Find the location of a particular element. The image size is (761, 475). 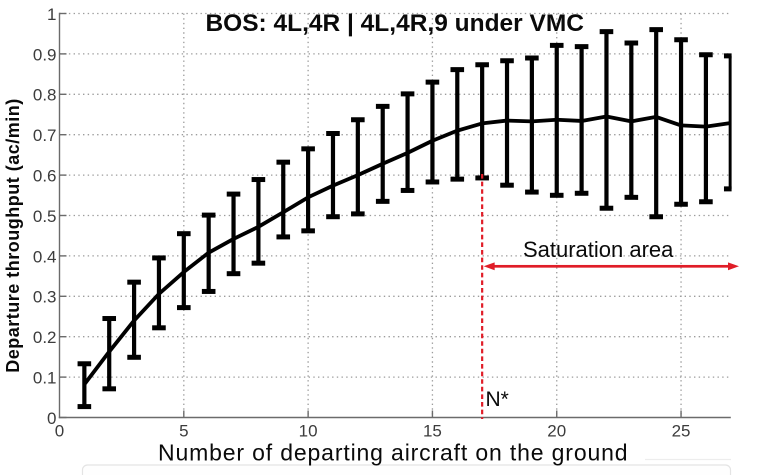

svg-text: 0.6 is located at coordinates (45, 176).